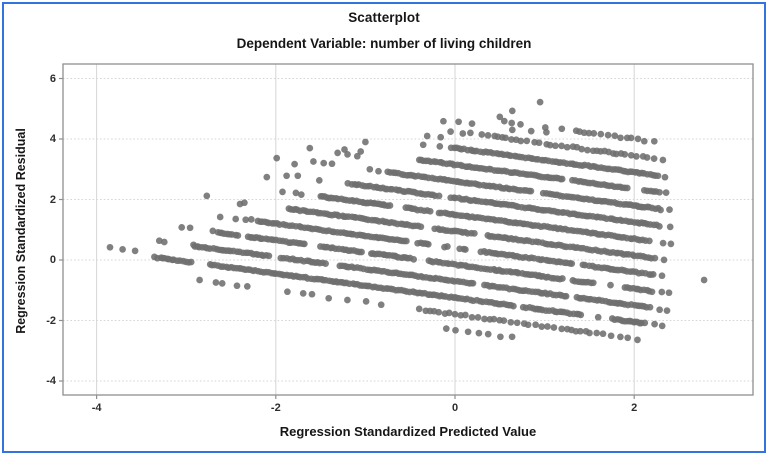  What do you see at coordinates (52, 199) in the screenshot?
I see `y-tick-label: 2` at bounding box center [52, 199].